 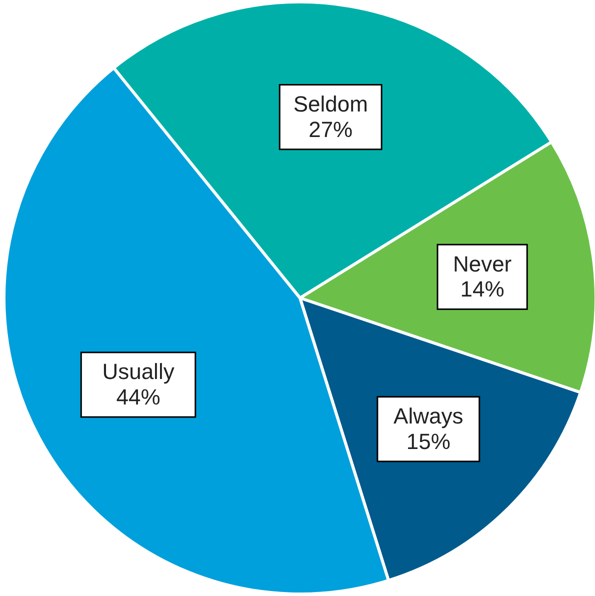 I want to click on slice-label: Seldom, so click(x=330, y=104).